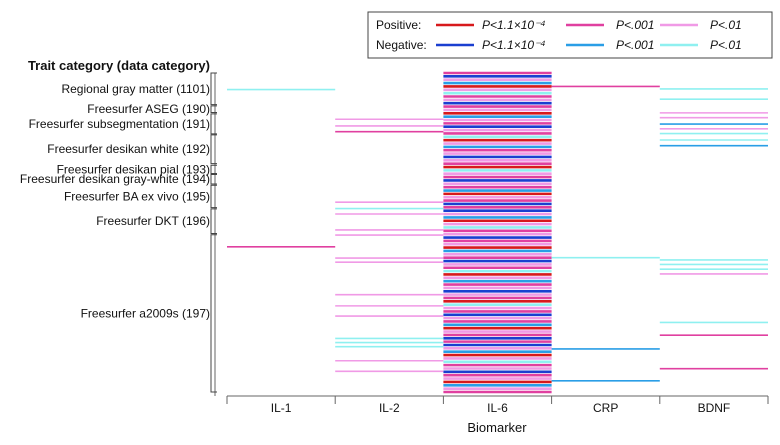 This screenshot has width=780, height=445. Describe the element at coordinates (389, 408) in the screenshot. I see `column-label-1: IL-2` at that location.